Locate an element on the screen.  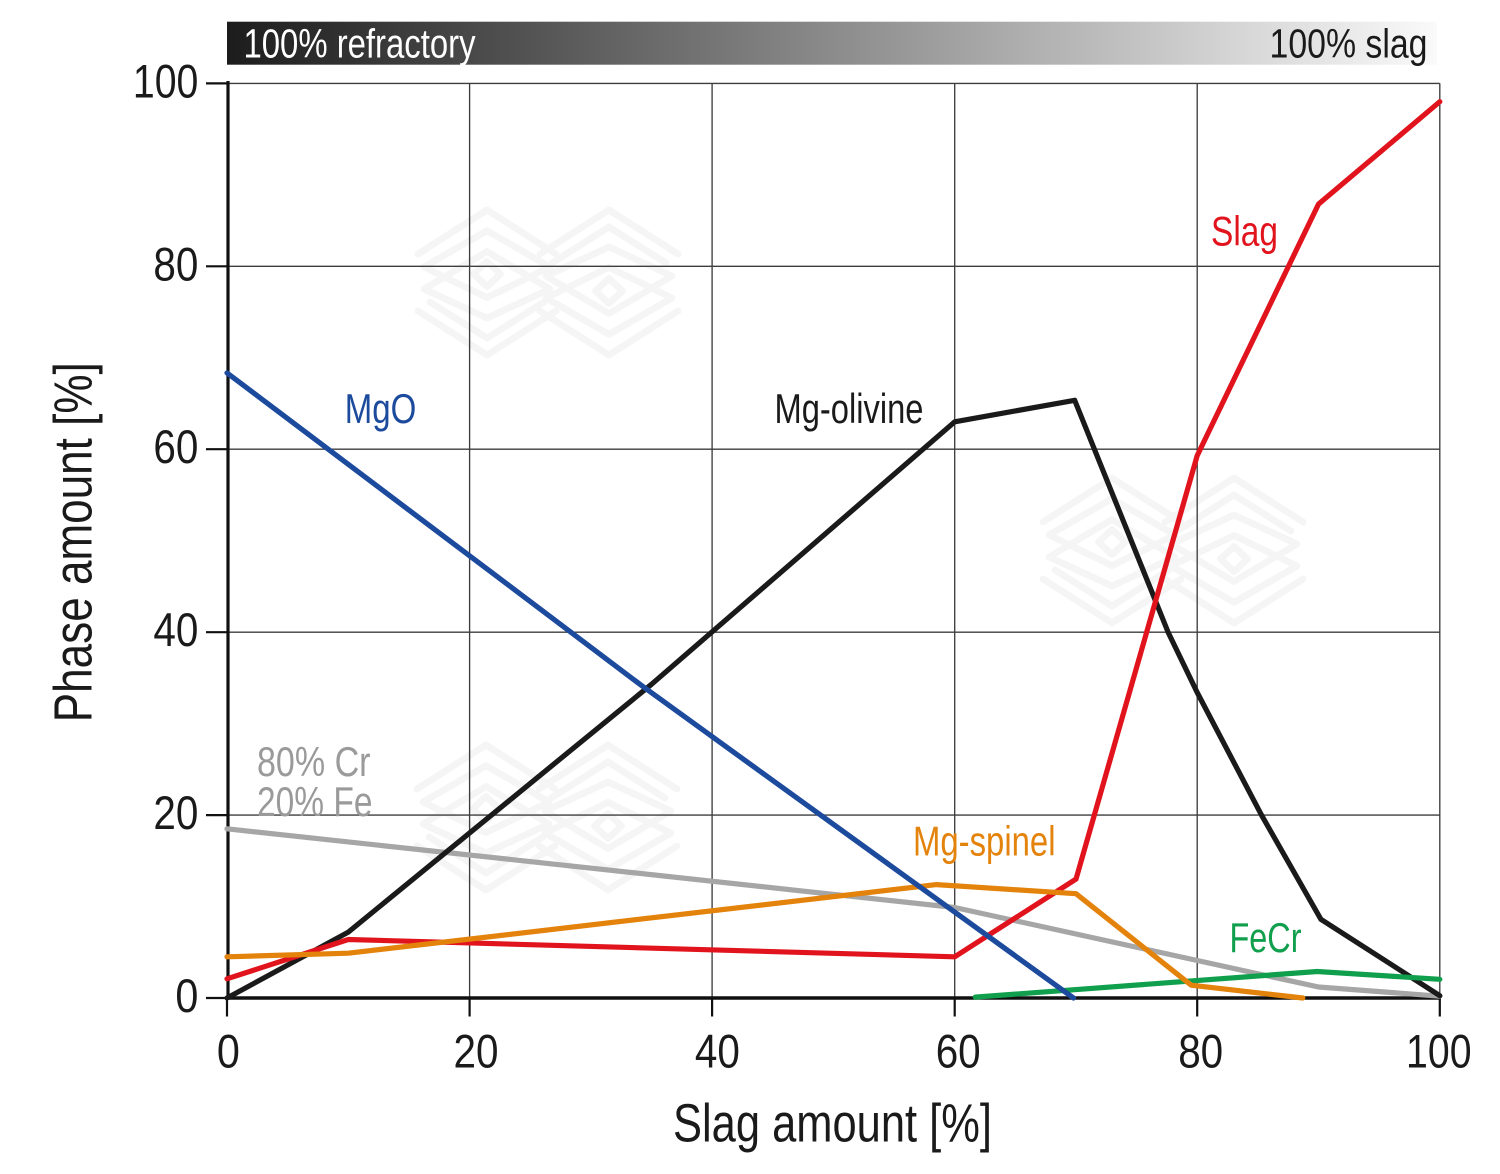
svg-text: 80% Cr is located at coordinates (314, 761).